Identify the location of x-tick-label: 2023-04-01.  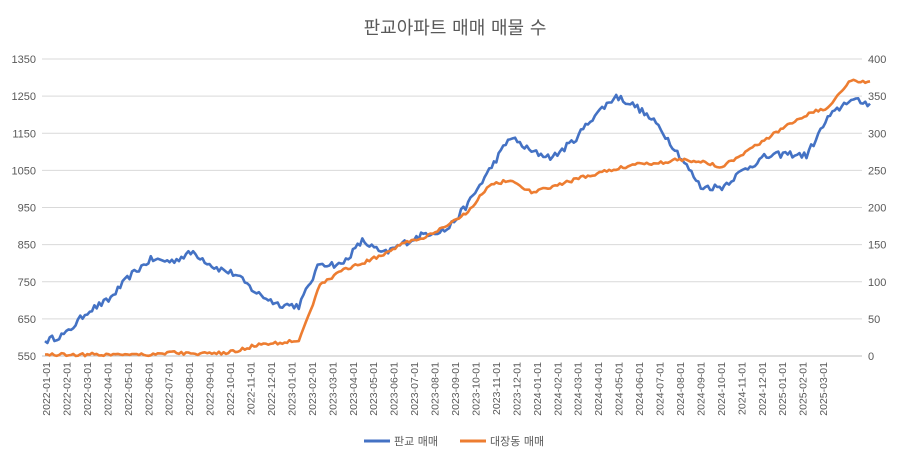
(354, 389).